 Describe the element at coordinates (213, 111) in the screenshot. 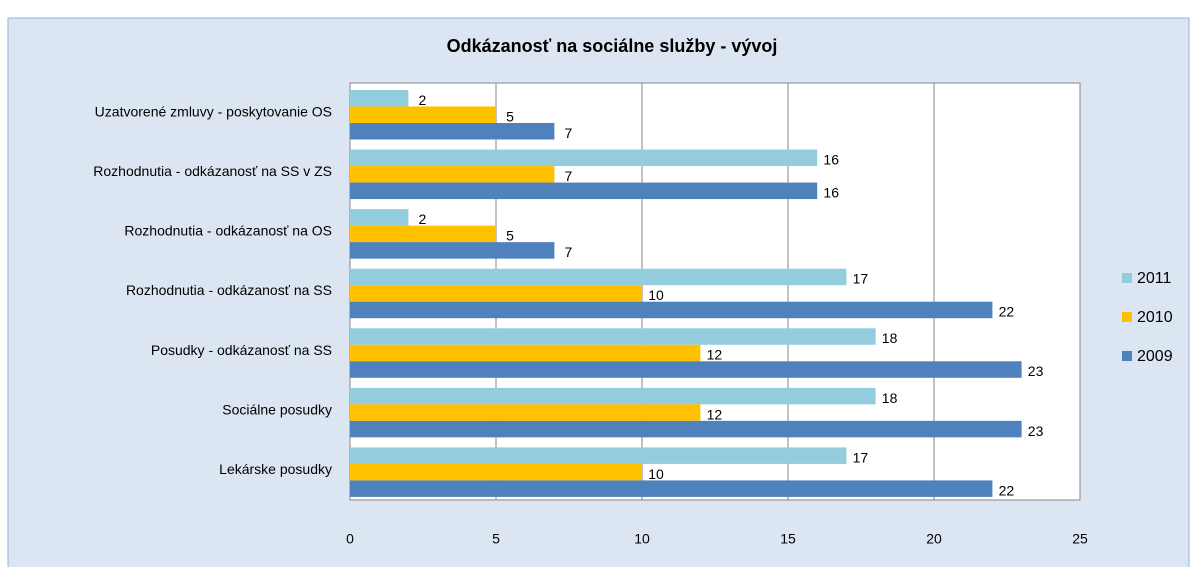

I see `y-tick-label: Uzatvorené zmluvy - poskytovanie OS` at that location.